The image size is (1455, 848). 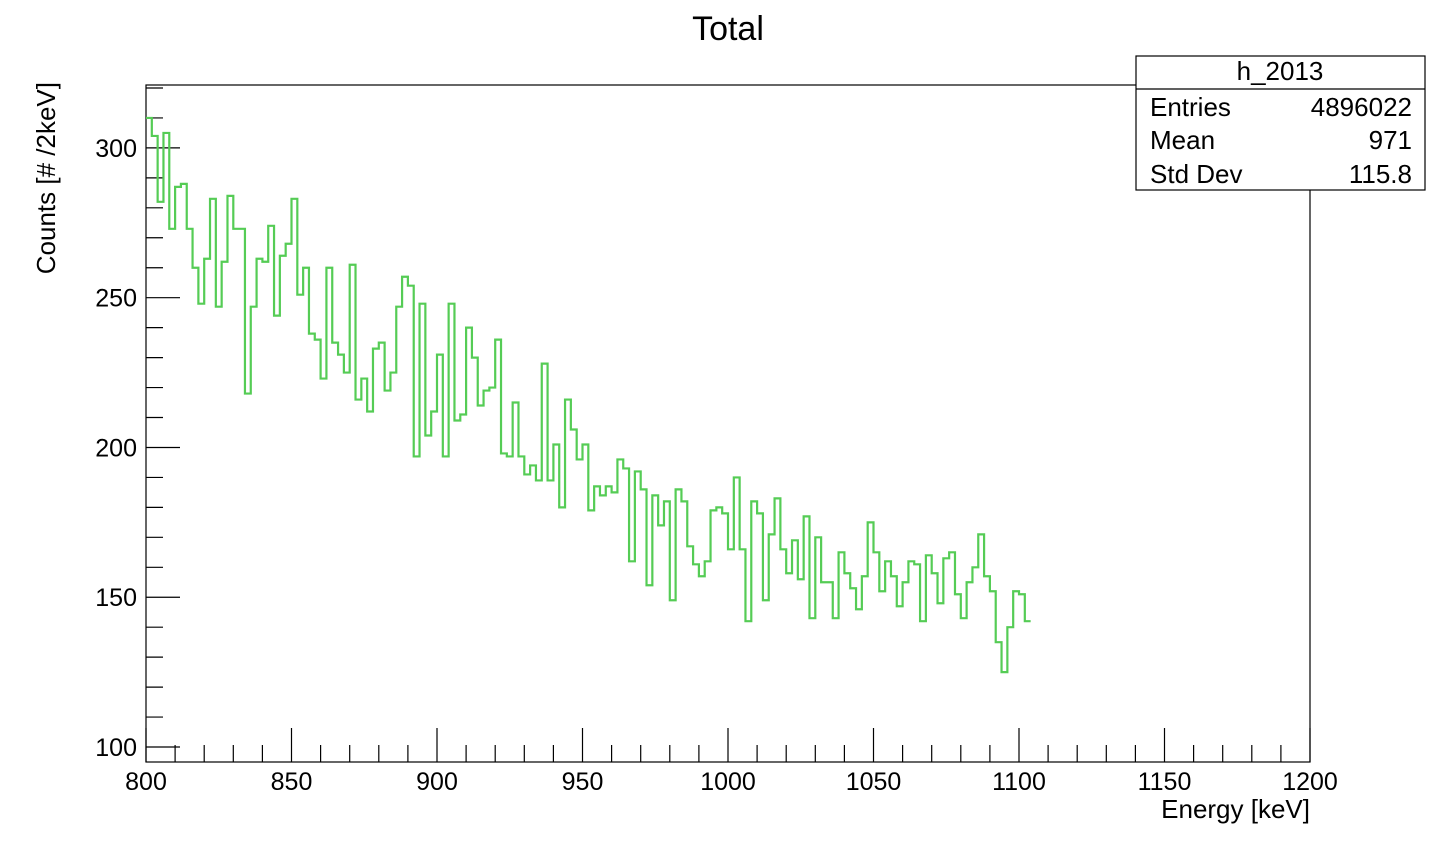 I want to click on x-tick-label: 1000, so click(x=728, y=782).